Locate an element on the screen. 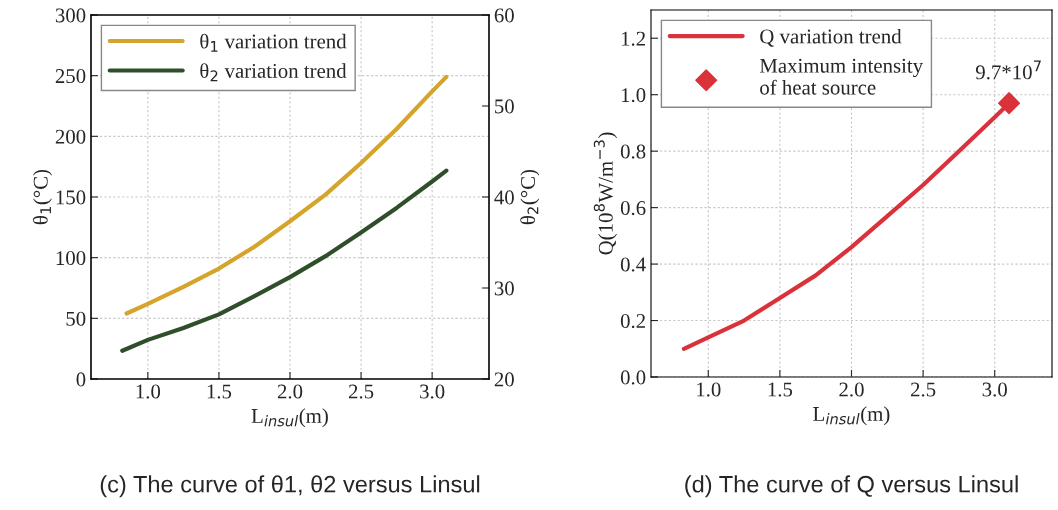 The height and width of the screenshot is (510, 1058). y2-tick-label: 50 is located at coordinates (504, 106).